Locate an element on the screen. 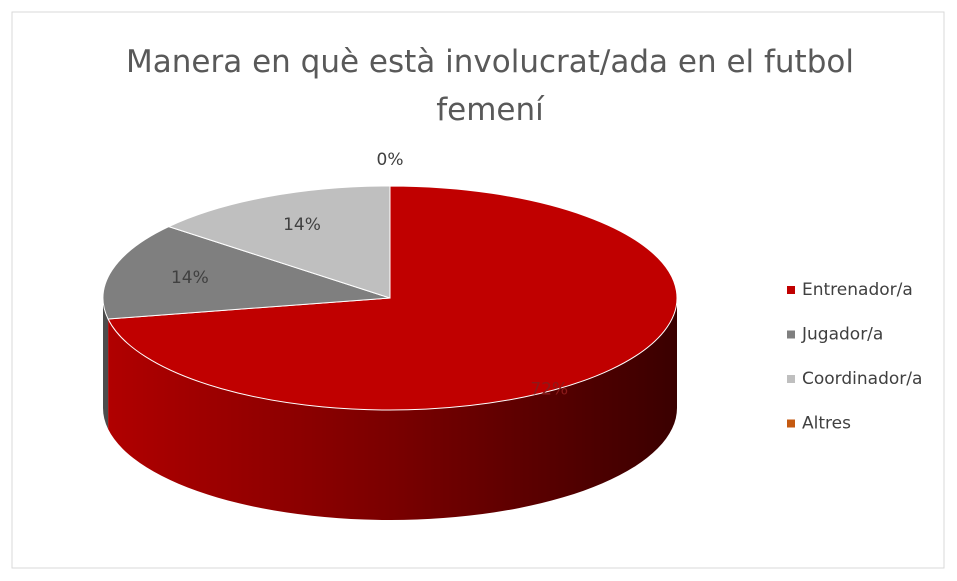 This screenshot has height=581, width=957. data-label: 72% is located at coordinates (549, 389).